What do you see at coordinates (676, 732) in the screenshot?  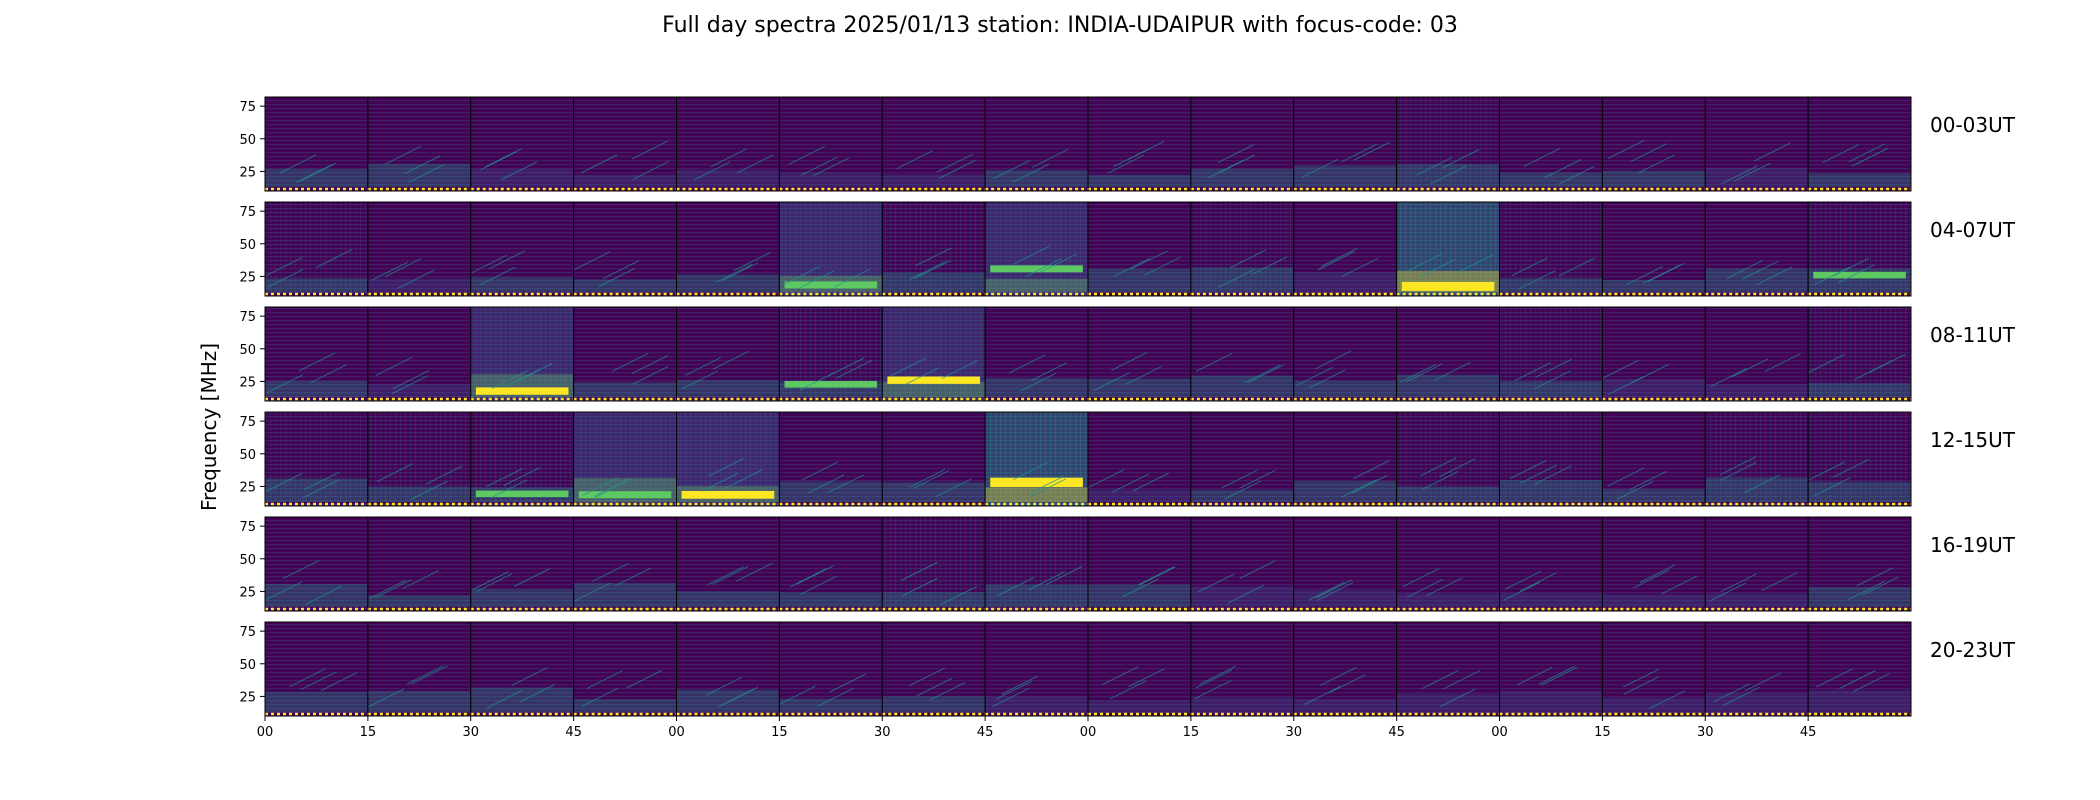 I see `x-tick-label: 00` at bounding box center [676, 732].